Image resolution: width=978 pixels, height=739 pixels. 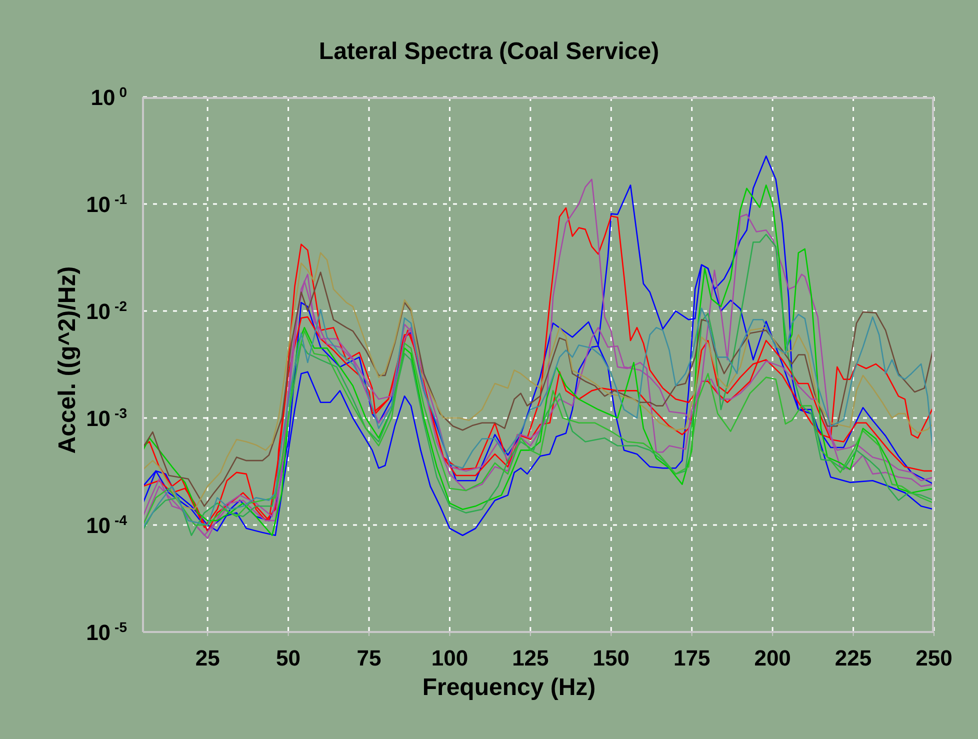 I want to click on x-axis-title: Frequency (Hz), so click(x=509, y=688).